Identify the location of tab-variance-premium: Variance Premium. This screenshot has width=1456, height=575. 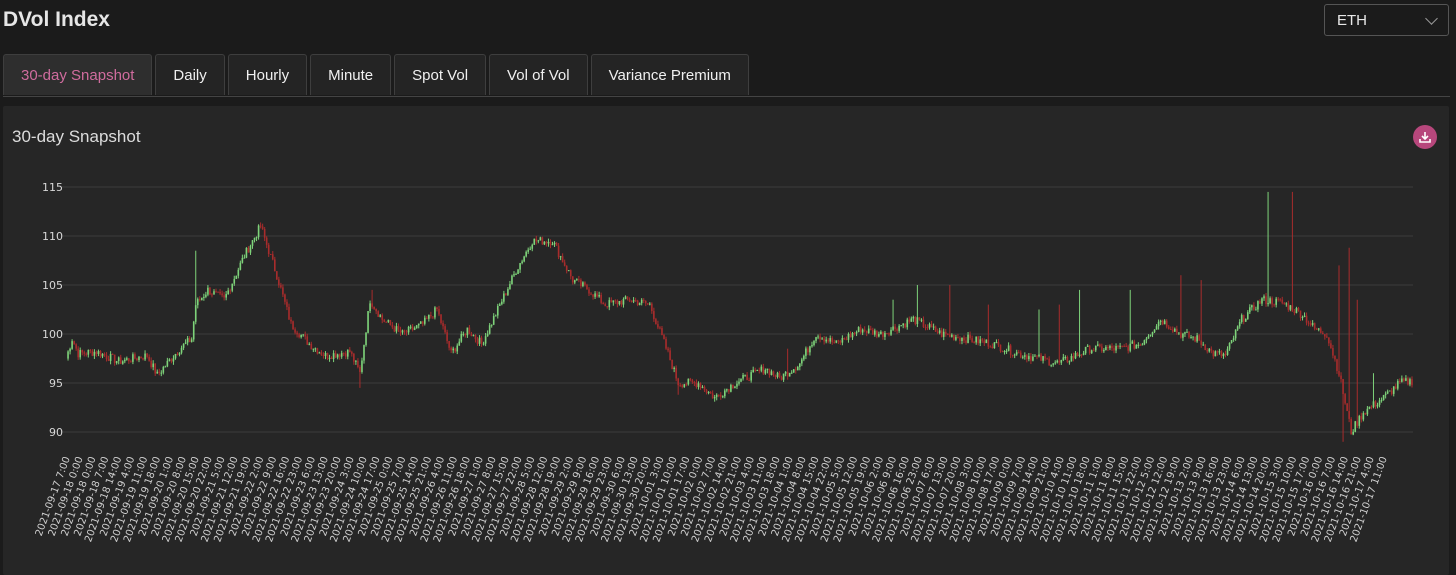
(669, 74).